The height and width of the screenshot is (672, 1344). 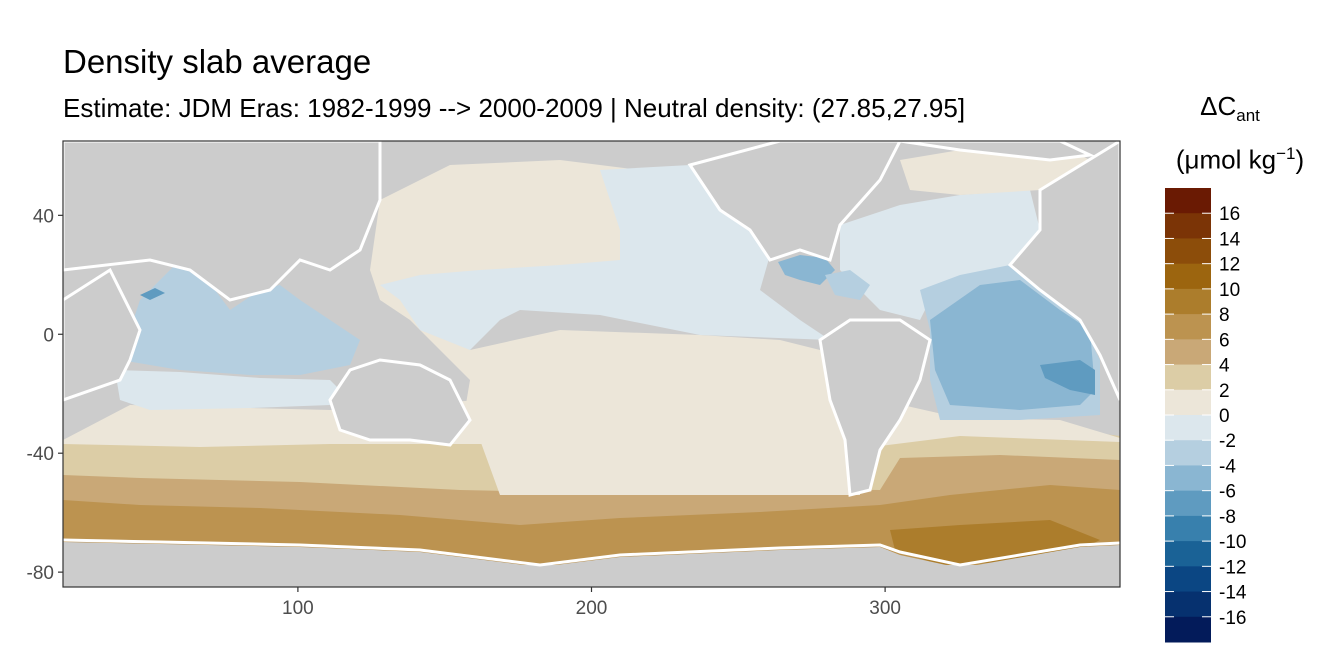 I want to click on legend-colorbar: 16 14 12 10 8 6 4 2 0 -2 -4 -6 -8 -10 -12 -14 -16, so click(x=1206, y=415).